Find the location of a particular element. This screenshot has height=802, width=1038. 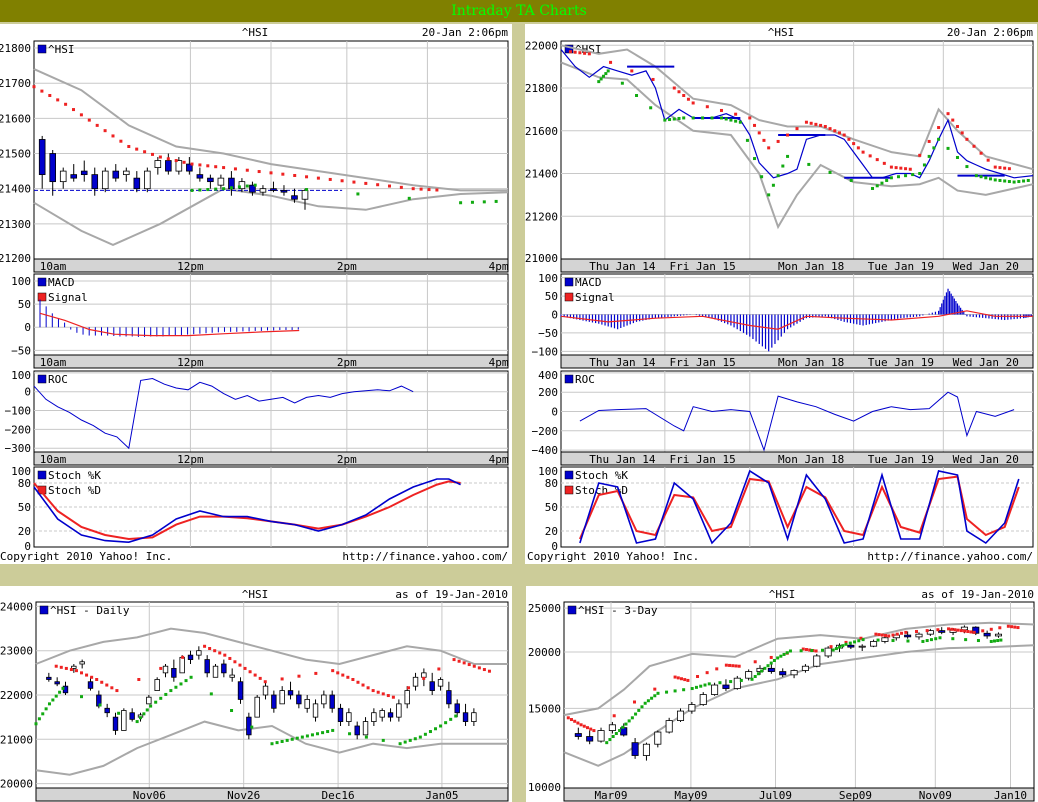

legend-label: MACD is located at coordinates (588, 282).